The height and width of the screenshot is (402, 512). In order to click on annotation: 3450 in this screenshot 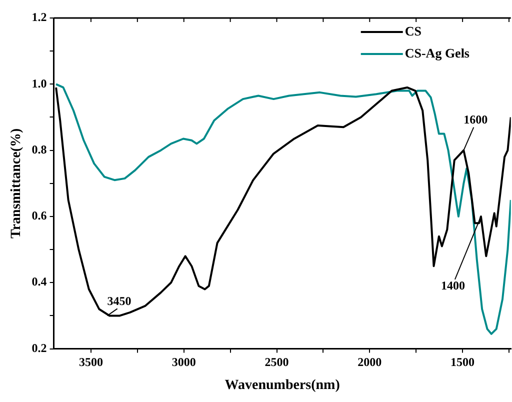, I will do `click(119, 301)`.